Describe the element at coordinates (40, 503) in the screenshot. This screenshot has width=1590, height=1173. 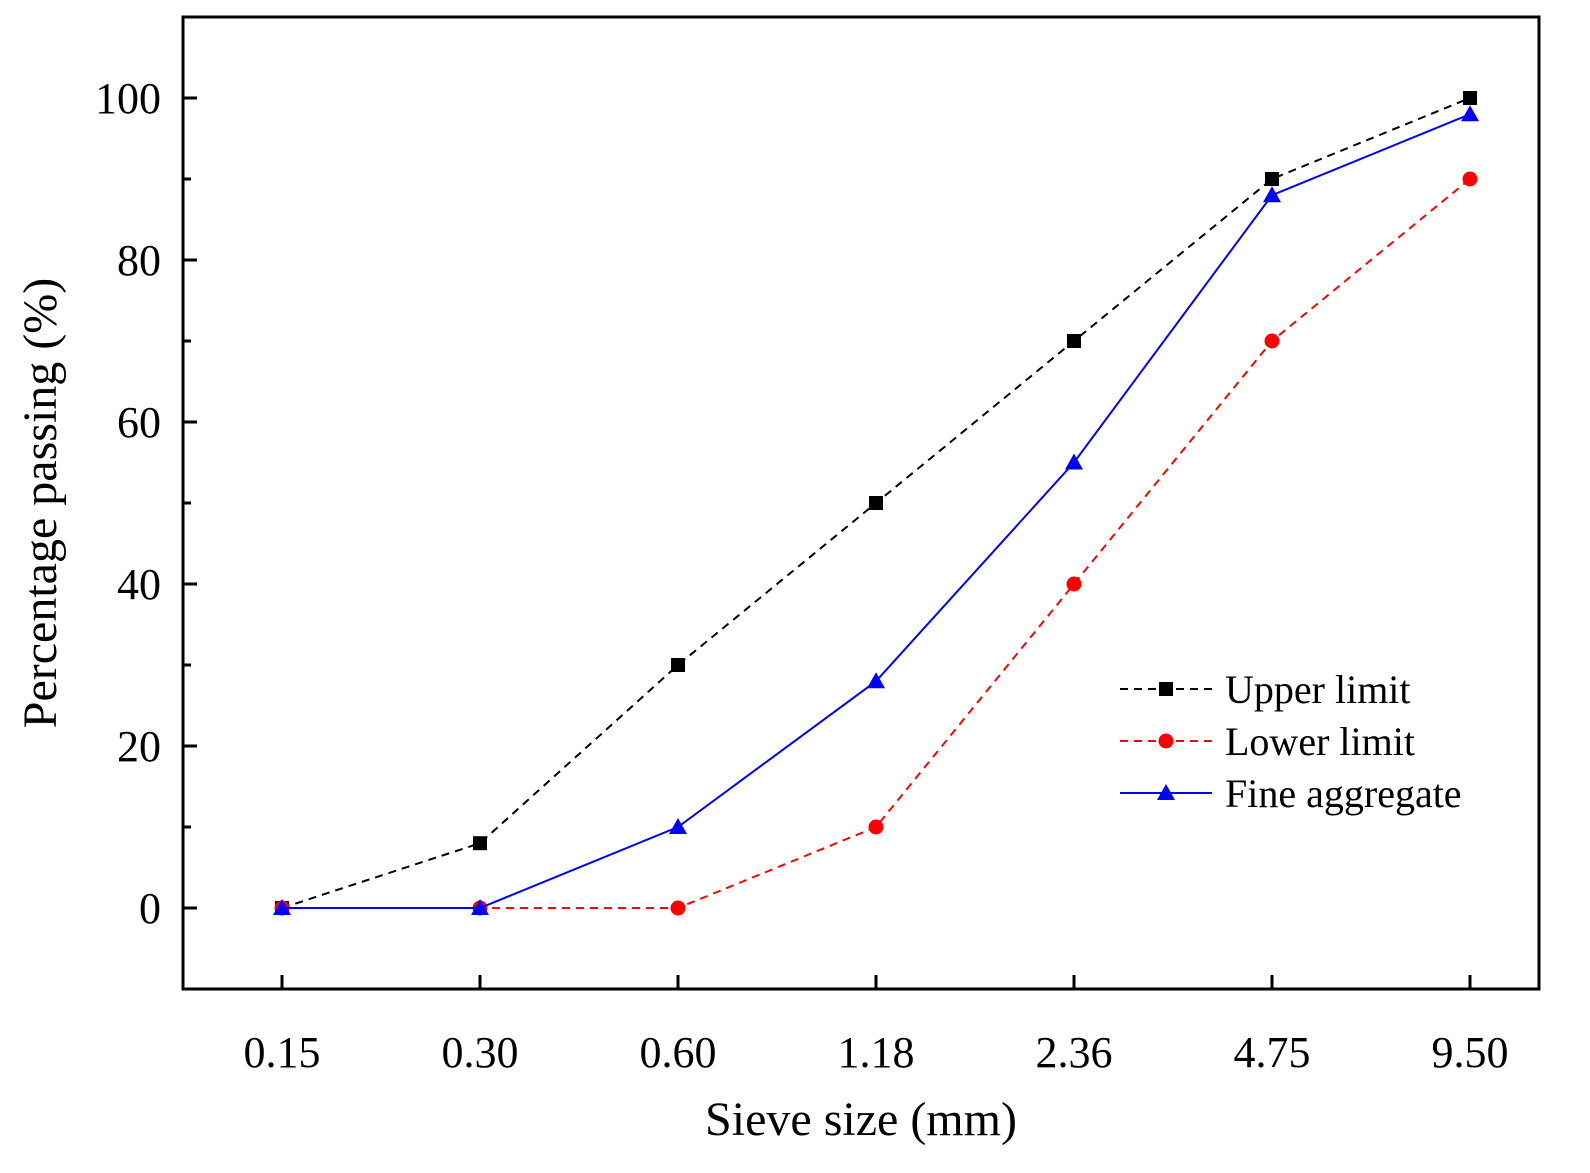
I see `y-axis-title: Percentage passing (%)` at that location.